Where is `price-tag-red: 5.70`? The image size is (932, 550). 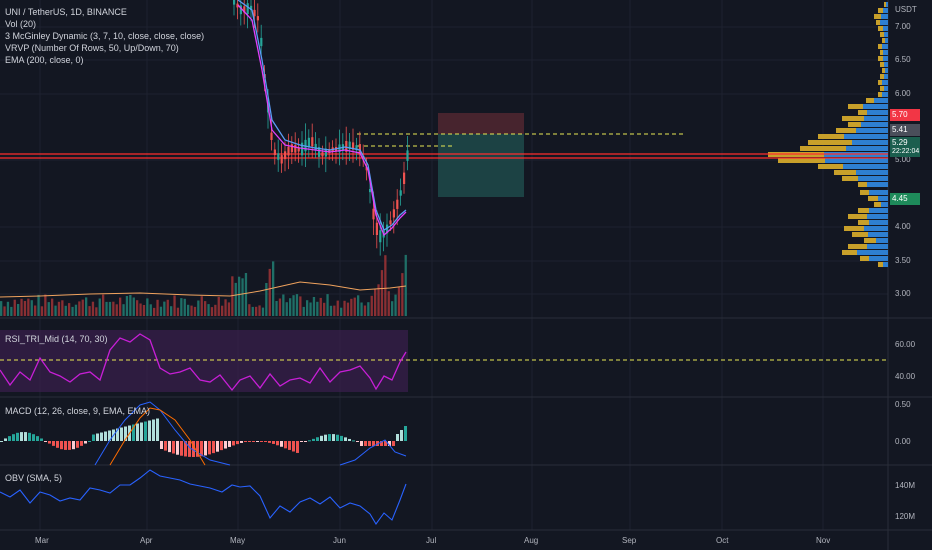
price-tag-red: 5.70 is located at coordinates (905, 115).